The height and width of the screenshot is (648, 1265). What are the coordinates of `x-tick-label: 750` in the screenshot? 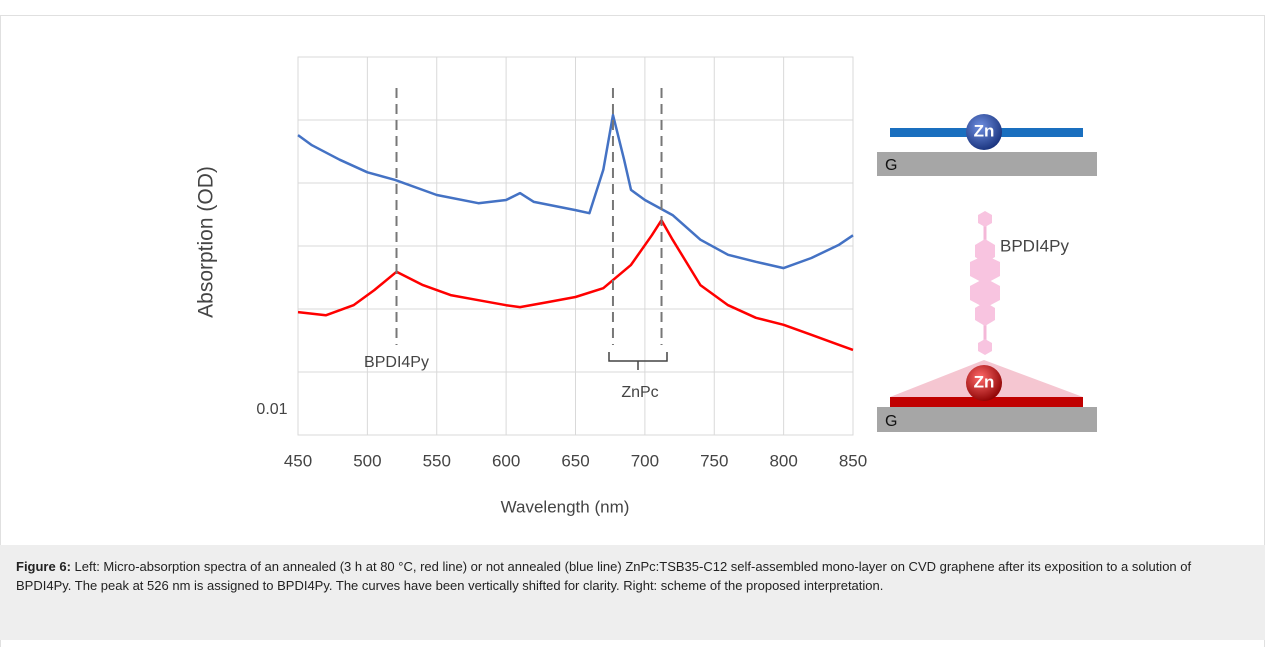 It's located at (714, 460).